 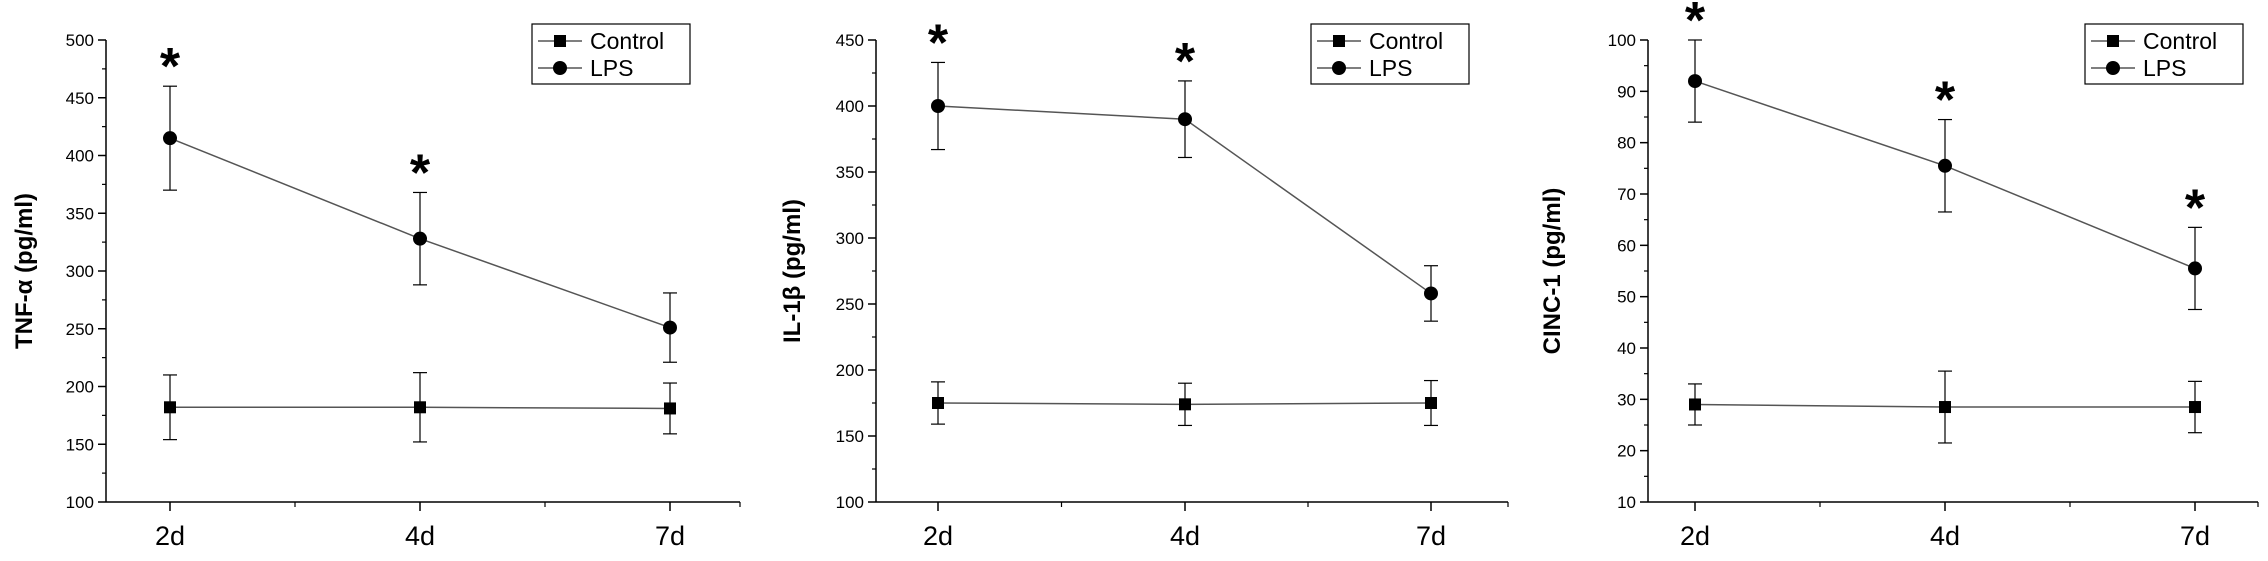 What do you see at coordinates (1626, 194) in the screenshot?
I see `y-tick-label: 70` at bounding box center [1626, 194].